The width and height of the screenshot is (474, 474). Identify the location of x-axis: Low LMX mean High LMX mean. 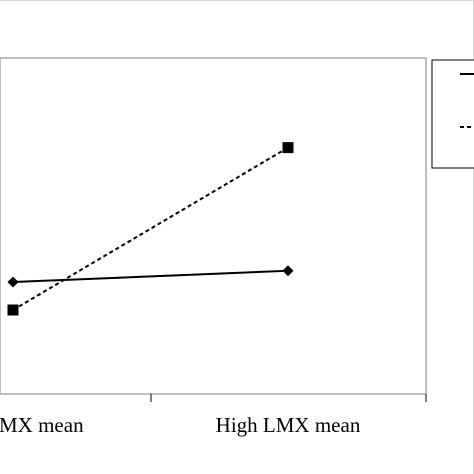
(213, 415).